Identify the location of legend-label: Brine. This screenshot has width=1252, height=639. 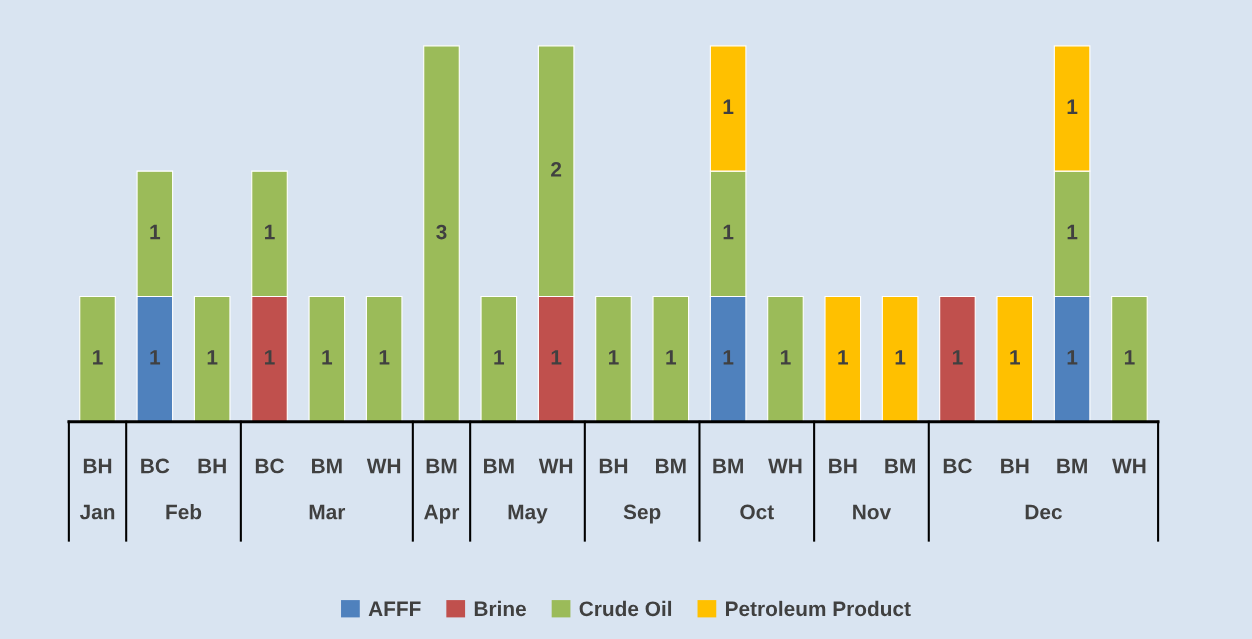
(500, 608).